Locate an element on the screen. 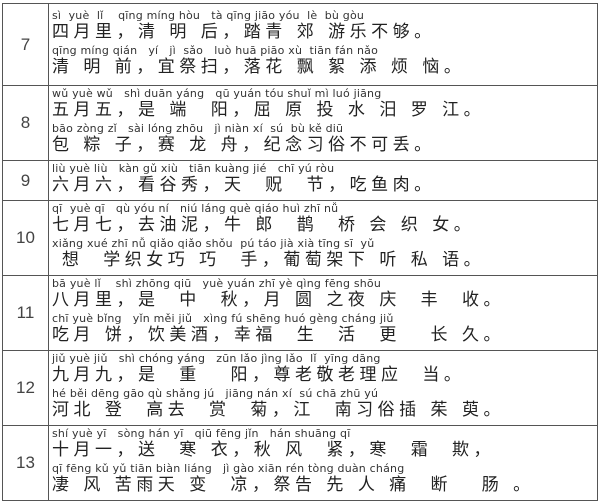 This screenshot has height=501, width=600. row-number: 7 is located at coordinates (25, 44).